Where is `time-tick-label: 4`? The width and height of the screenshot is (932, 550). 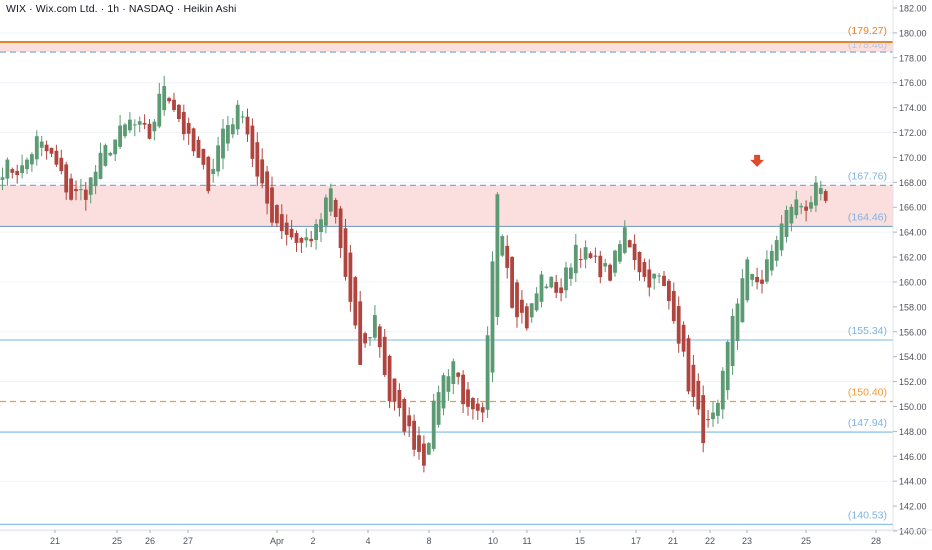
time-tick-label: 4 is located at coordinates (367, 541).